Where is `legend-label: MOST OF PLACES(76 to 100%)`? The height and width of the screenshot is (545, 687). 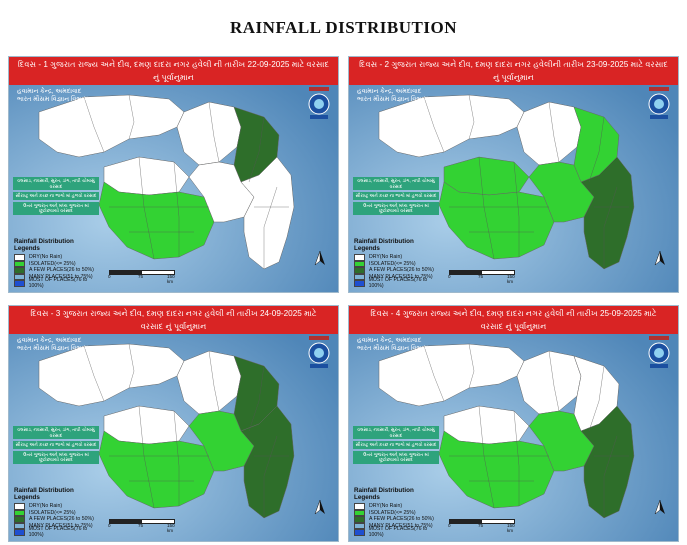
legend-label: MOST OF PLACES(76 to 100%) is located at coordinates (58, 532).